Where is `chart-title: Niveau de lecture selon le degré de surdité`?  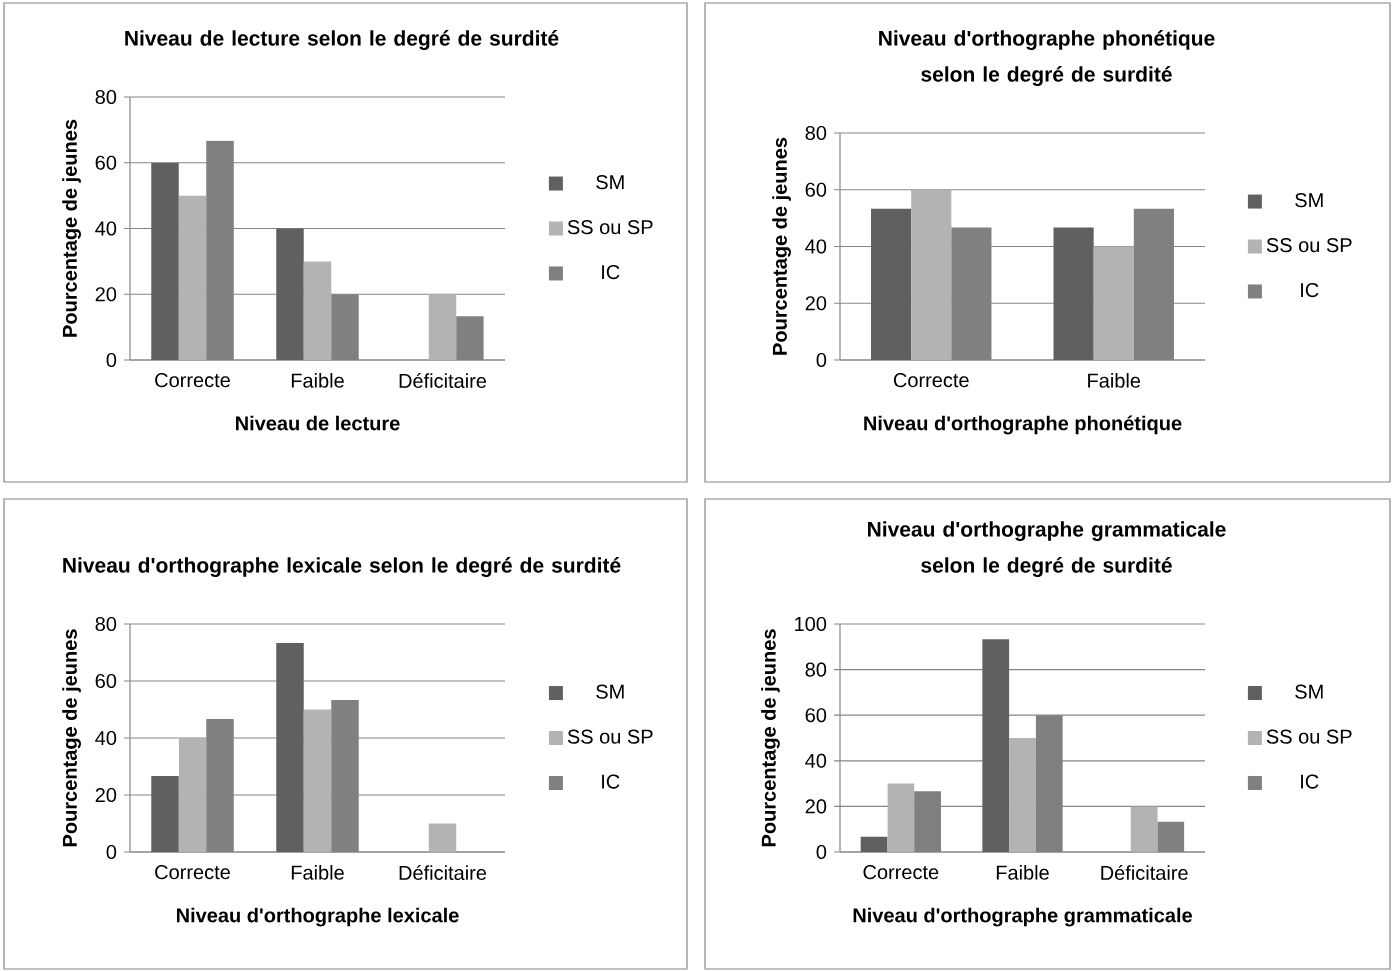
chart-title: Niveau de lecture selon le degré de surdité is located at coordinates (342, 40).